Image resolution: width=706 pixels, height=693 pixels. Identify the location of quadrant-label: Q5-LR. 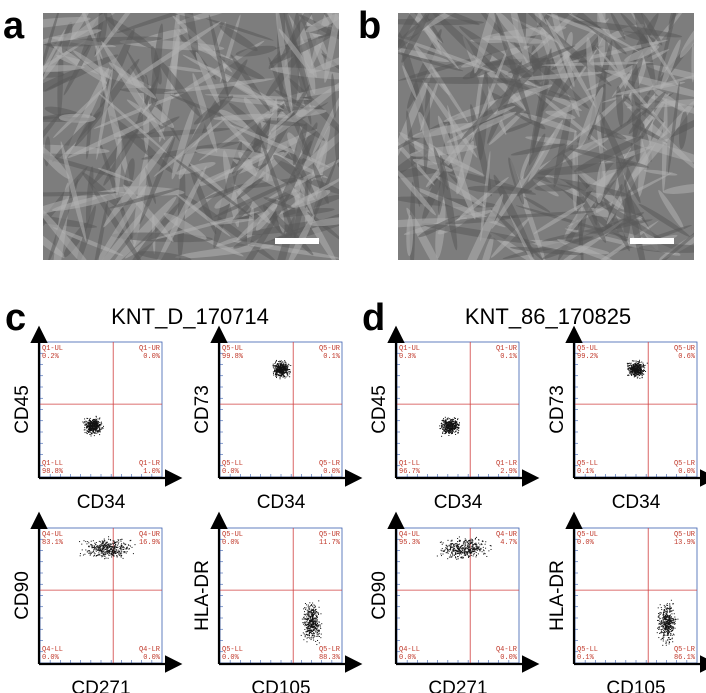
(330, 464).